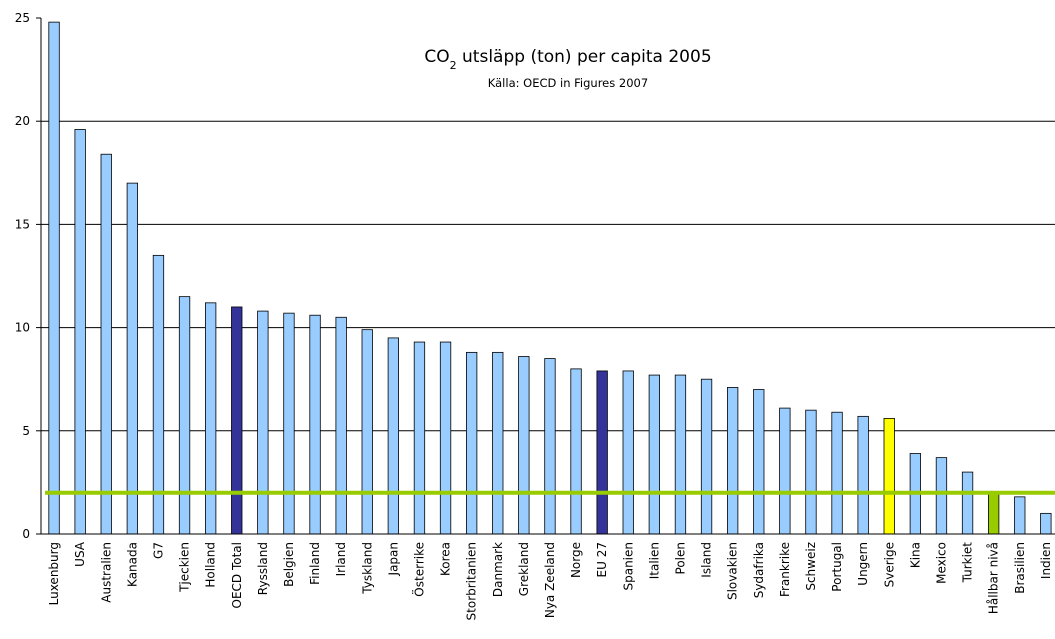 The height and width of the screenshot is (639, 1055). Describe the element at coordinates (211, 565) in the screenshot. I see `x-tick-label: Holland` at that location.